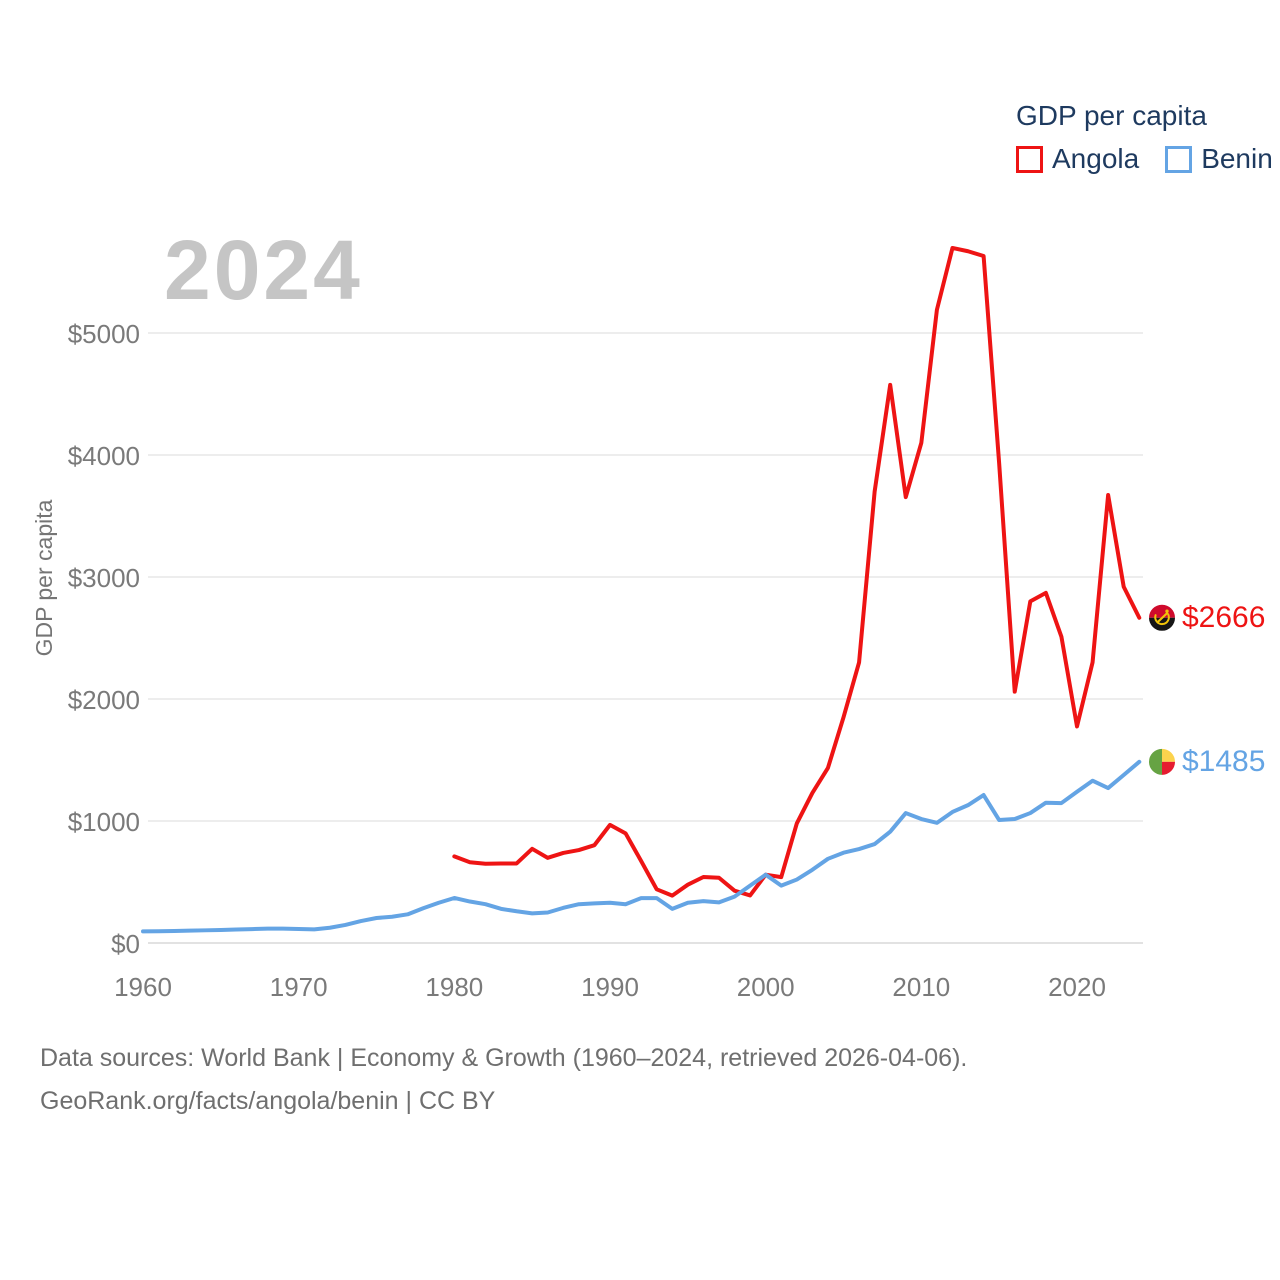 This screenshot has width=1280, height=1280. What do you see at coordinates (125, 944) in the screenshot?
I see `y-tick-label: $0` at bounding box center [125, 944].